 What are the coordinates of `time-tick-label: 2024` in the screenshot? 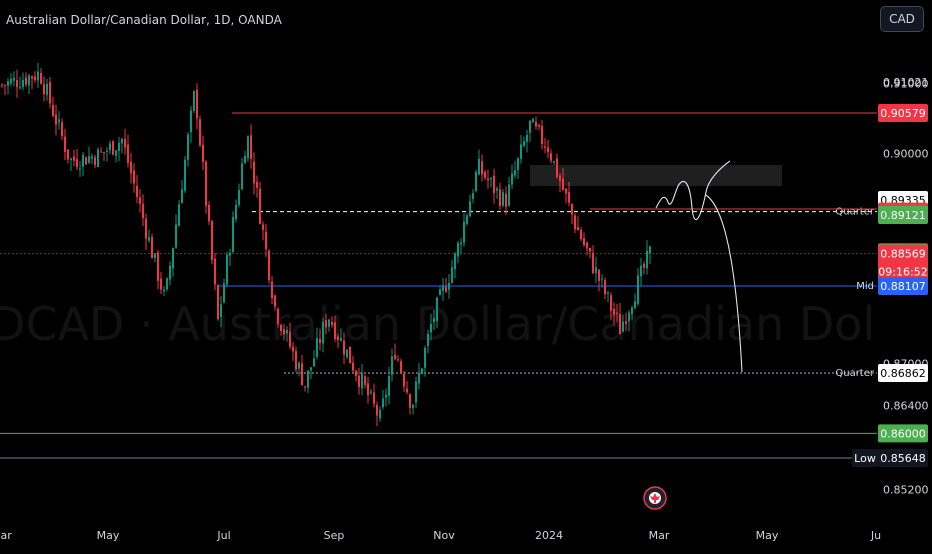 It's located at (549, 535).